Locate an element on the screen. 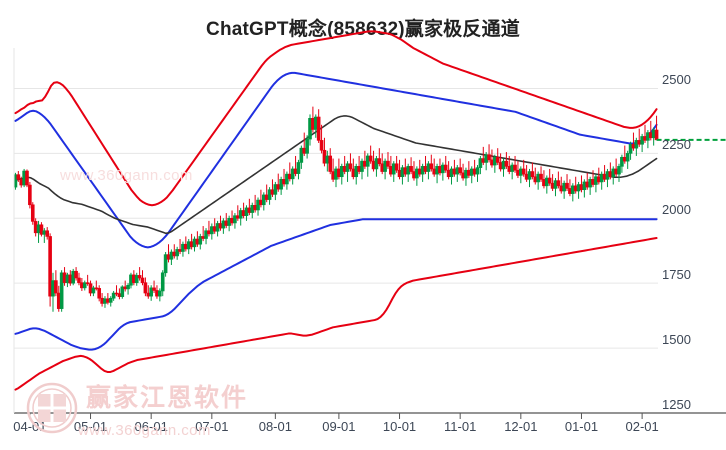 Image resolution: width=726 pixels, height=450 pixels. watermark-url-bottom: www.360gann.com is located at coordinates (144, 430).